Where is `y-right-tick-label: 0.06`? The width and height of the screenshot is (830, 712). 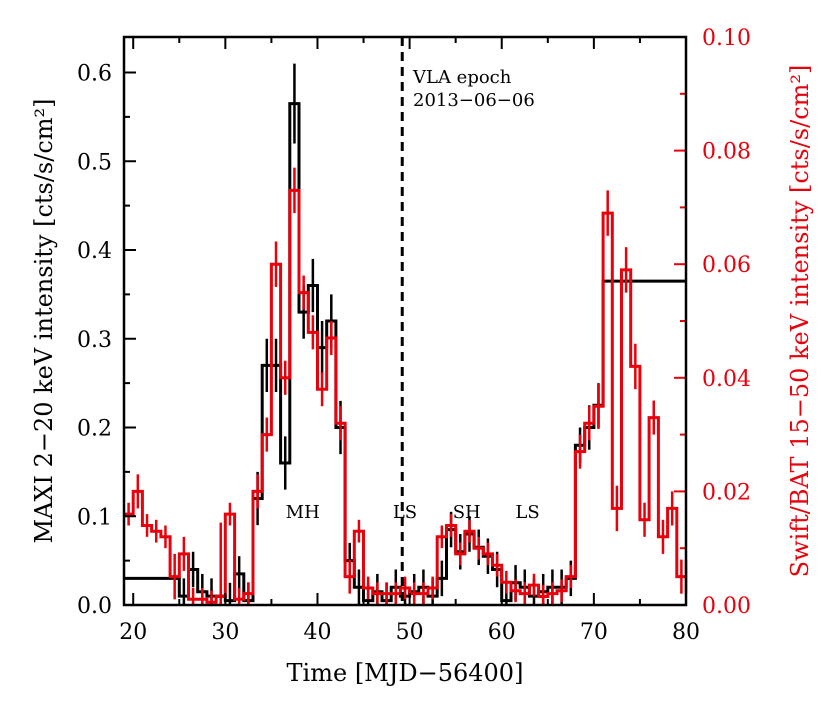
y-right-tick-label: 0.06 is located at coordinates (726, 265).